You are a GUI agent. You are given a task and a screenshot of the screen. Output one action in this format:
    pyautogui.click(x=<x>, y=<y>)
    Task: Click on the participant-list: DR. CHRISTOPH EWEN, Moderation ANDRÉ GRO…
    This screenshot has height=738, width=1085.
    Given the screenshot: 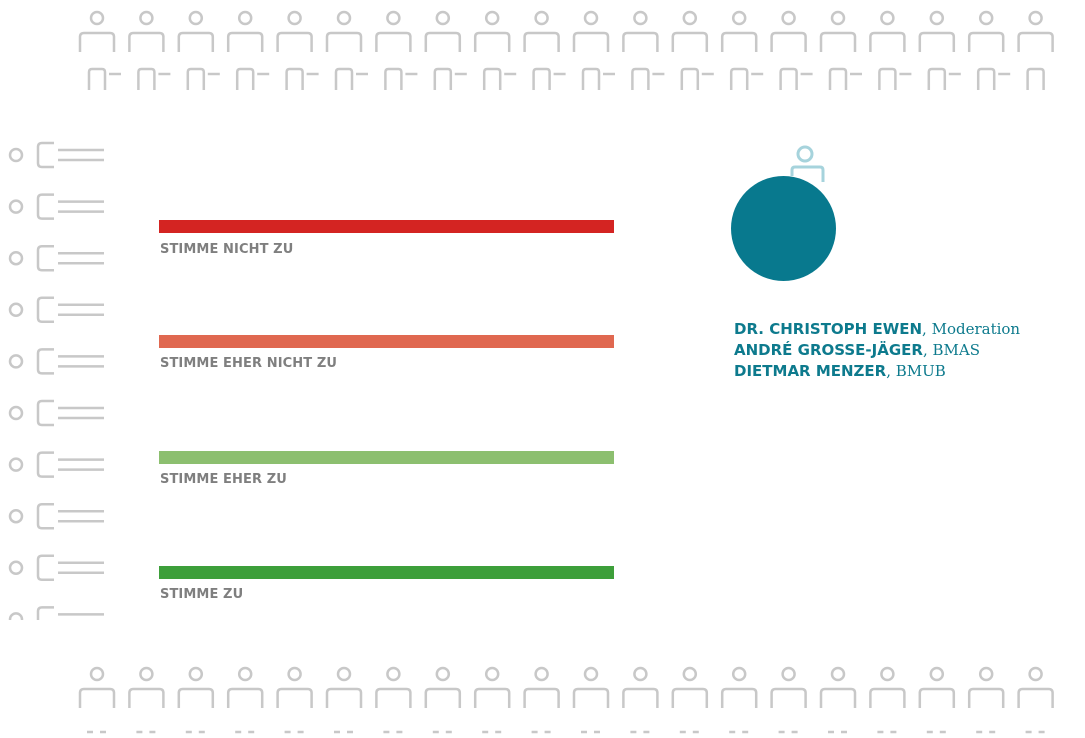 What is the action you would take?
    pyautogui.click(x=877, y=350)
    